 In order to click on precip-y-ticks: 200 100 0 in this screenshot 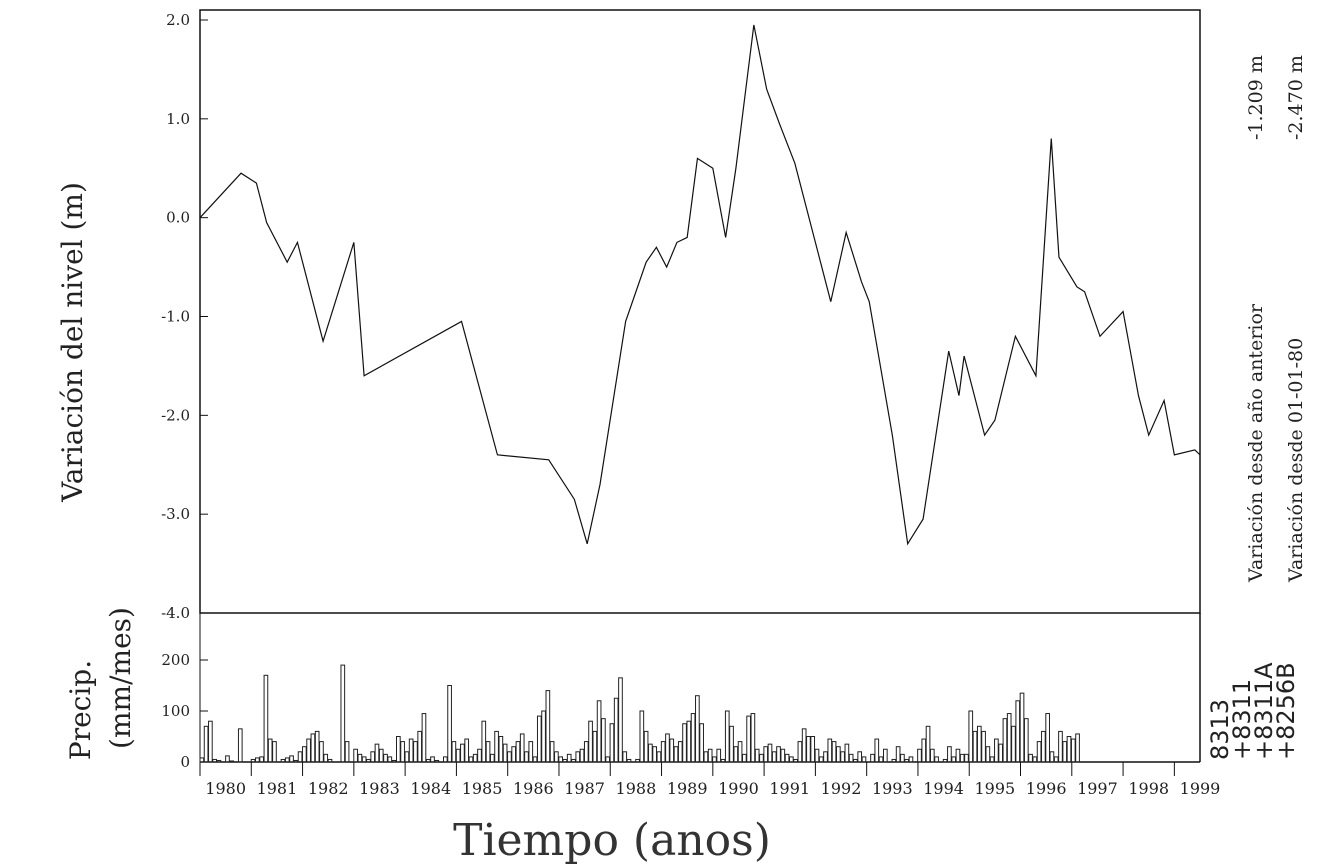, I will do `click(184, 711)`.